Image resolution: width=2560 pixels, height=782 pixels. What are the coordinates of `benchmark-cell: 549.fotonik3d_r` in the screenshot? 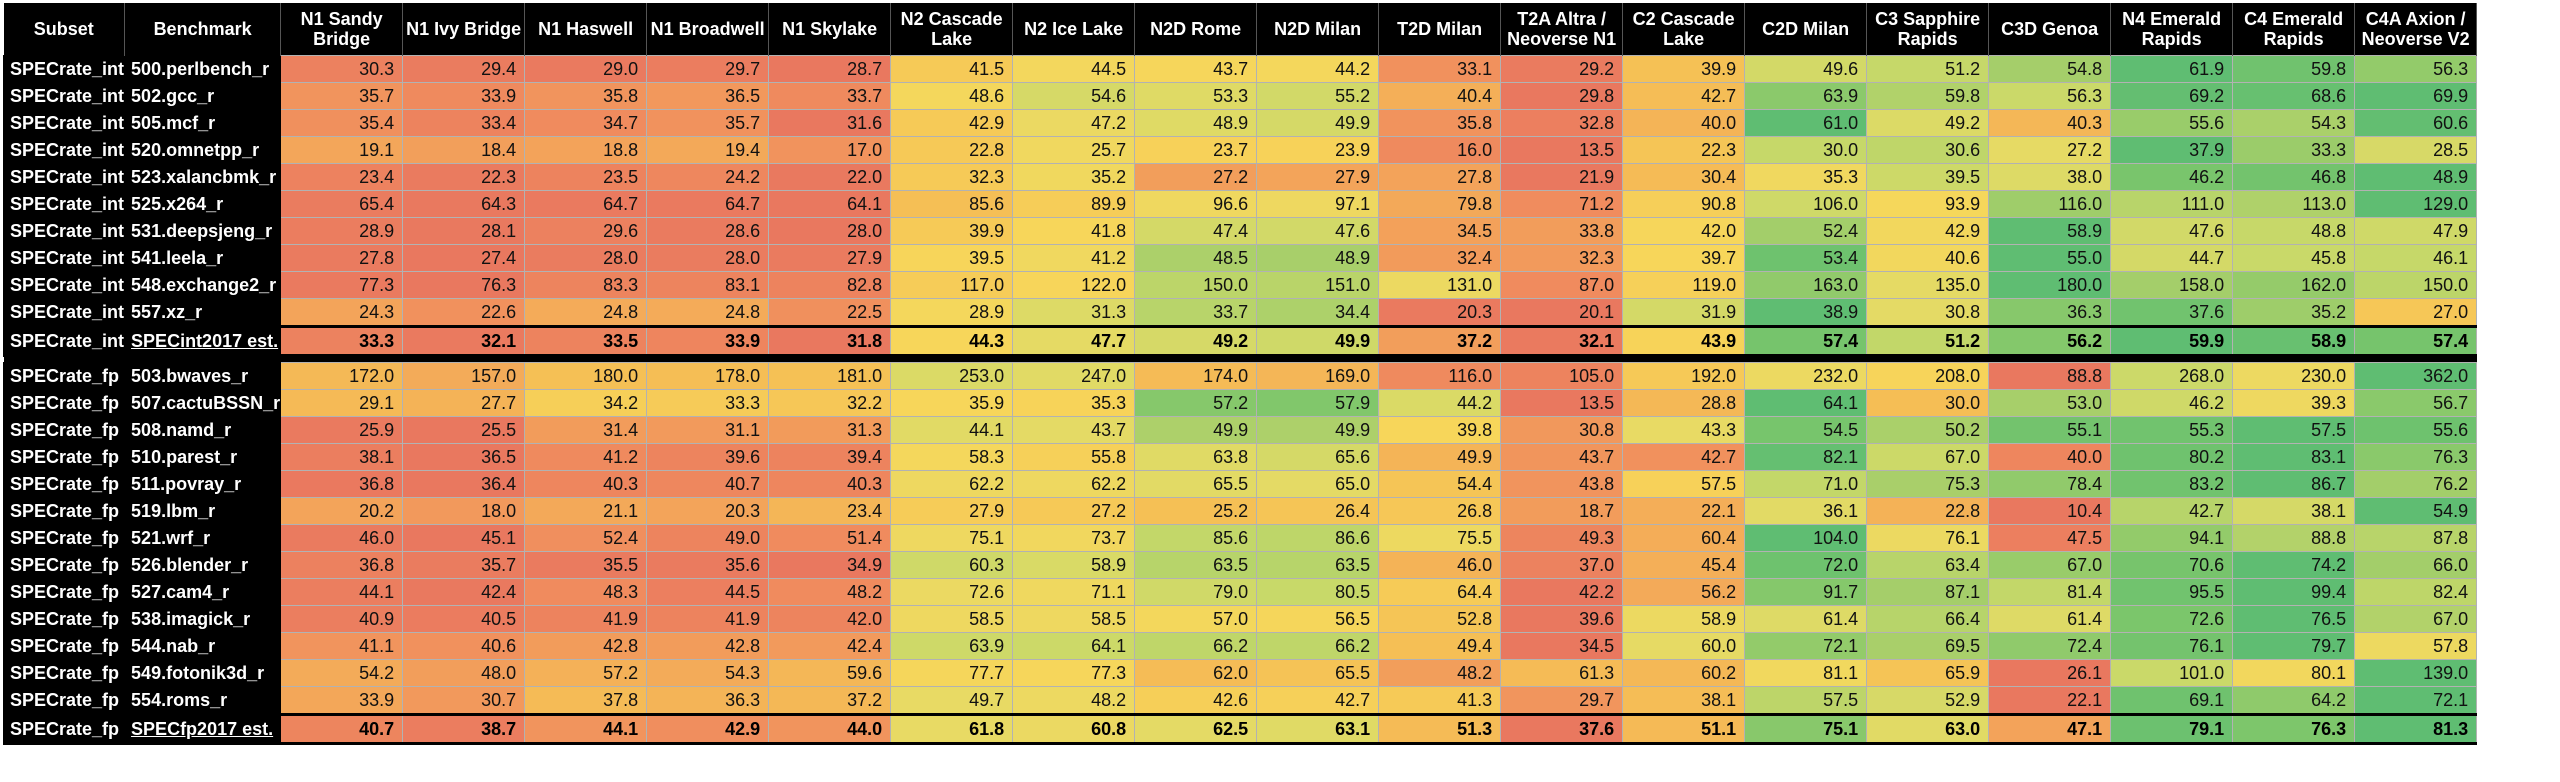 It's located at (203, 673).